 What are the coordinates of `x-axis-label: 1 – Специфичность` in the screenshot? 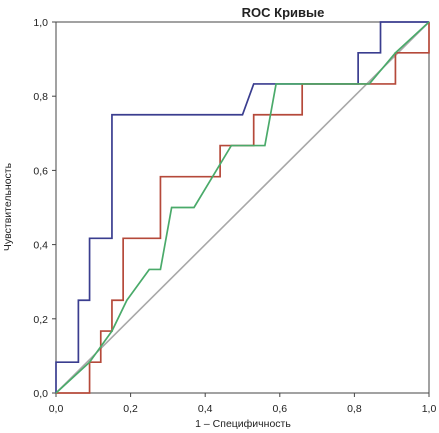 It's located at (243, 424).